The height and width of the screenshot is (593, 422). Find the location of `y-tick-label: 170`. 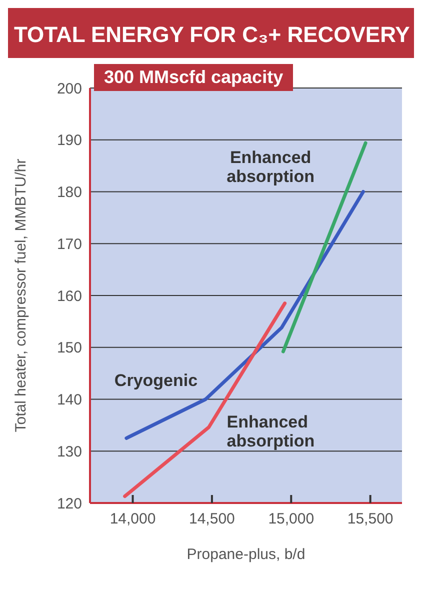

y-tick-label: 170 is located at coordinates (69, 244).